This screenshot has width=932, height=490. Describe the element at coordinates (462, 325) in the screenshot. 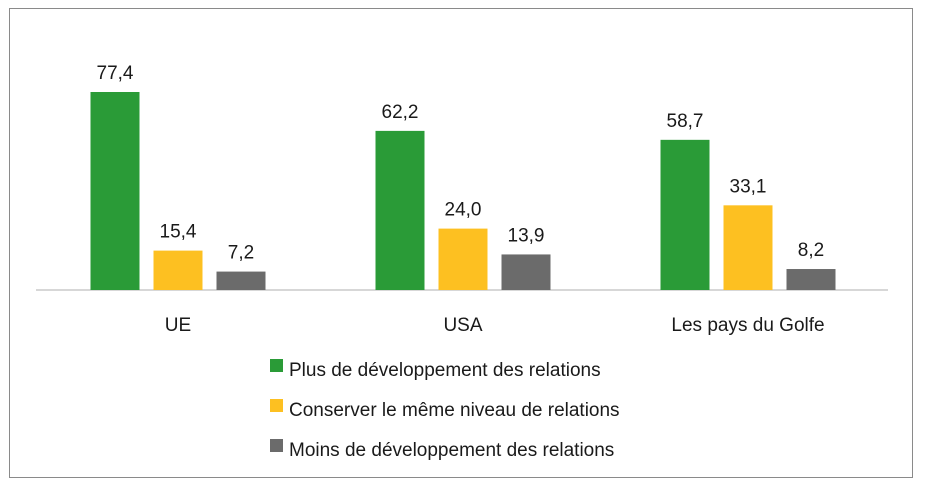

I see `category-label: USA` at that location.